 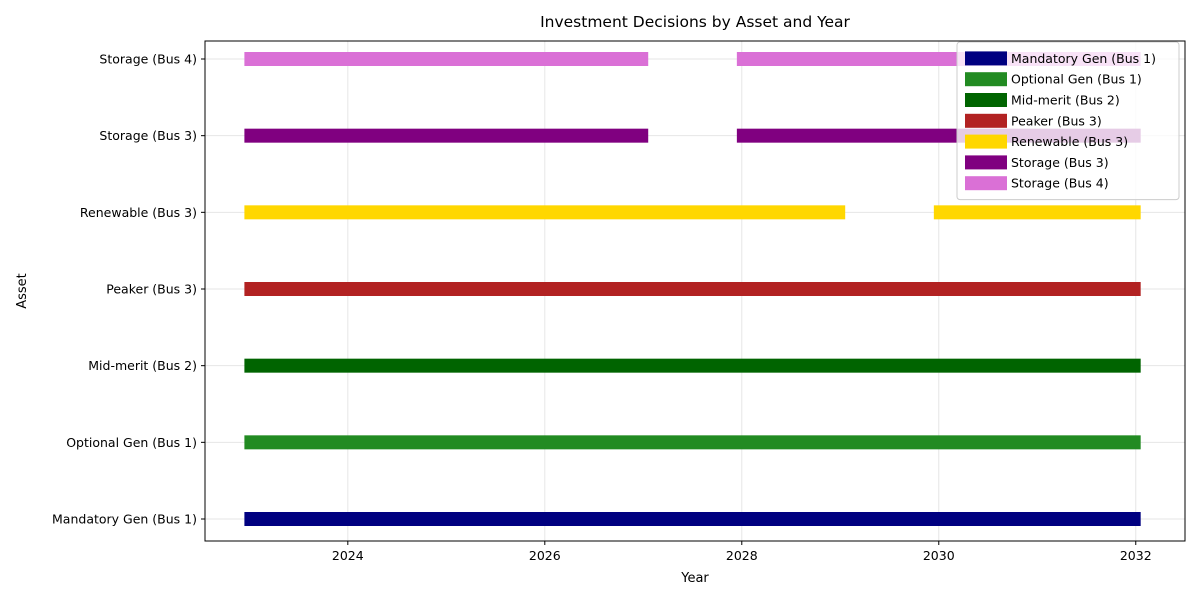 I want to click on x-tick-label: 2026, so click(x=545, y=555).